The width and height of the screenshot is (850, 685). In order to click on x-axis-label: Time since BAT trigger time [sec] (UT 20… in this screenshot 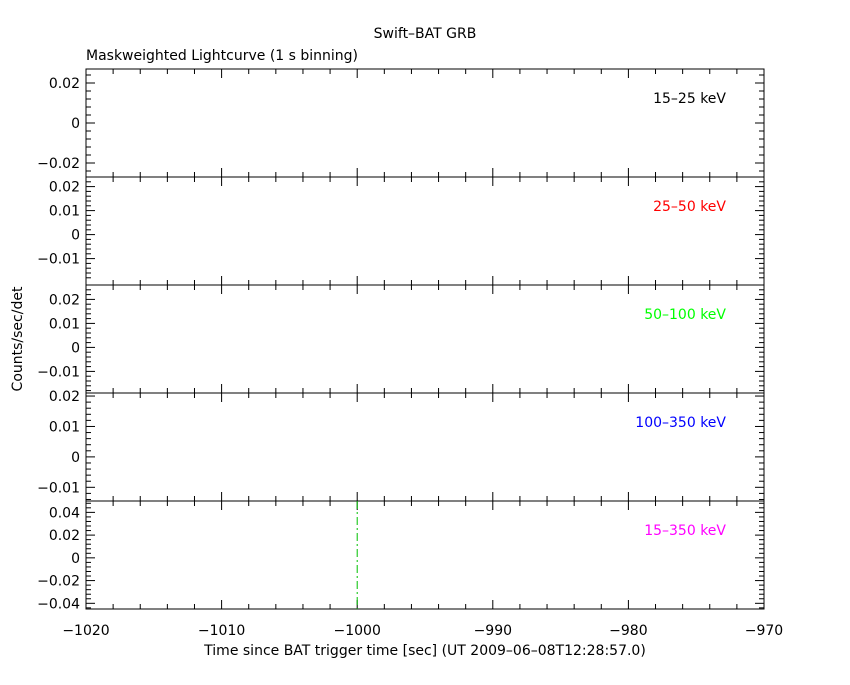, I will do `click(424, 651)`.